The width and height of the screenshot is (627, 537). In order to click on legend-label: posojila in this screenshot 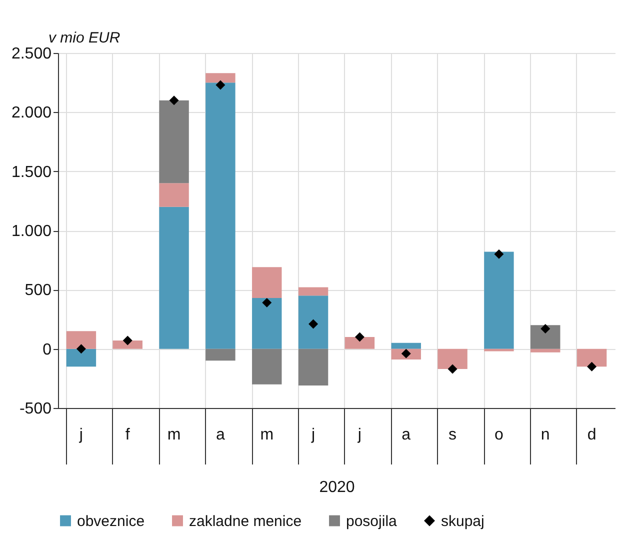, I will do `click(372, 521)`.